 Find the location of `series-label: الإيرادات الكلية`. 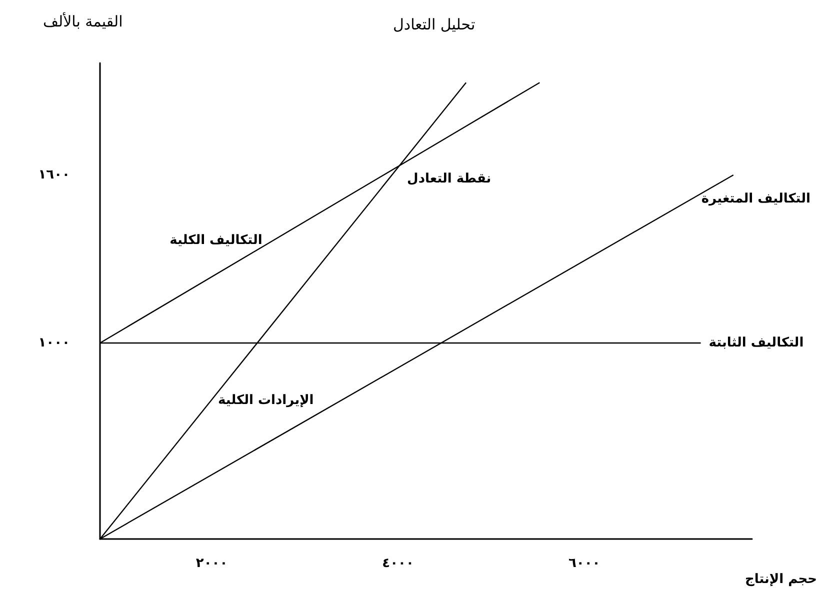

series-label: الإيرادات الكلية is located at coordinates (266, 400).